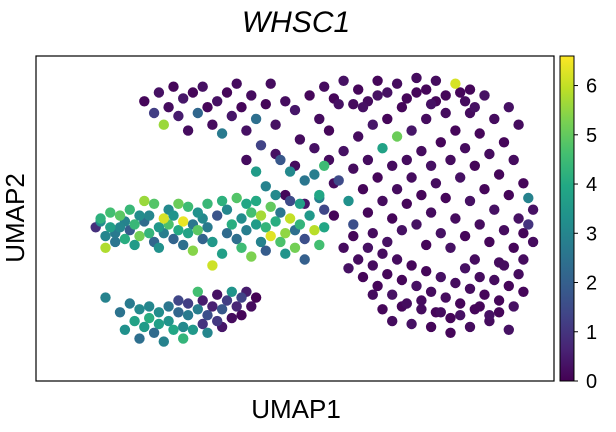 The width and height of the screenshot is (616, 432). I want to click on colorbar: 0 1 2 3 4 5 6, so click(578, 224).